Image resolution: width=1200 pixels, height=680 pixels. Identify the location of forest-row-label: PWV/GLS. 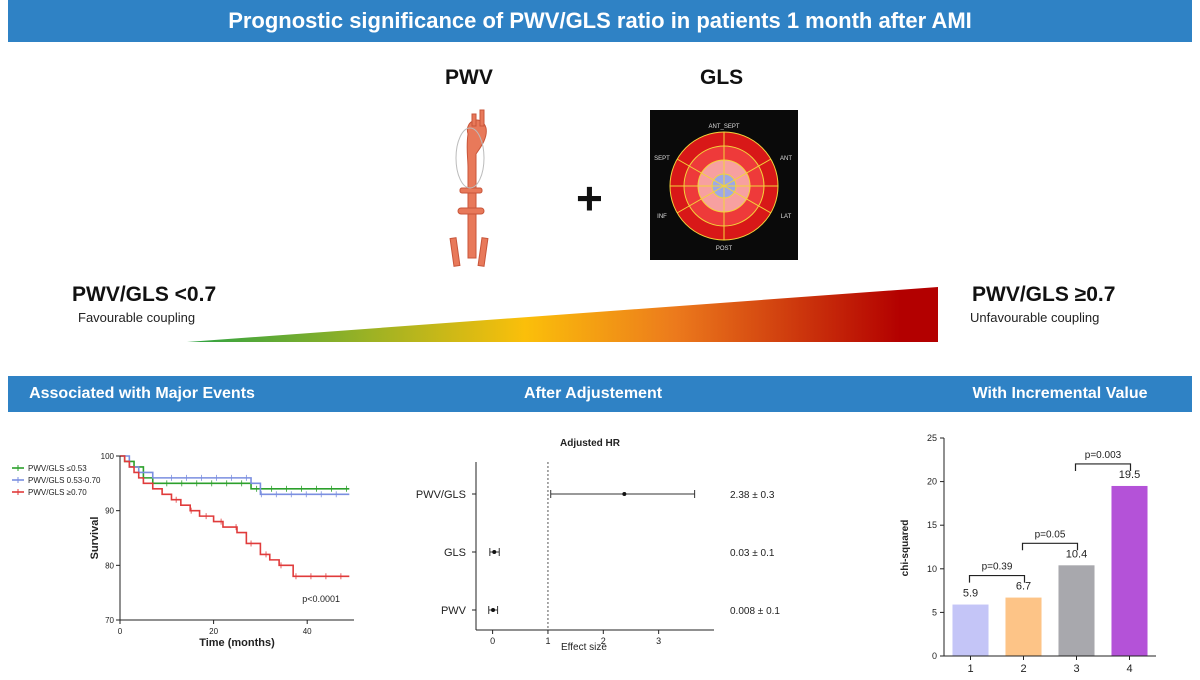
(441, 495).